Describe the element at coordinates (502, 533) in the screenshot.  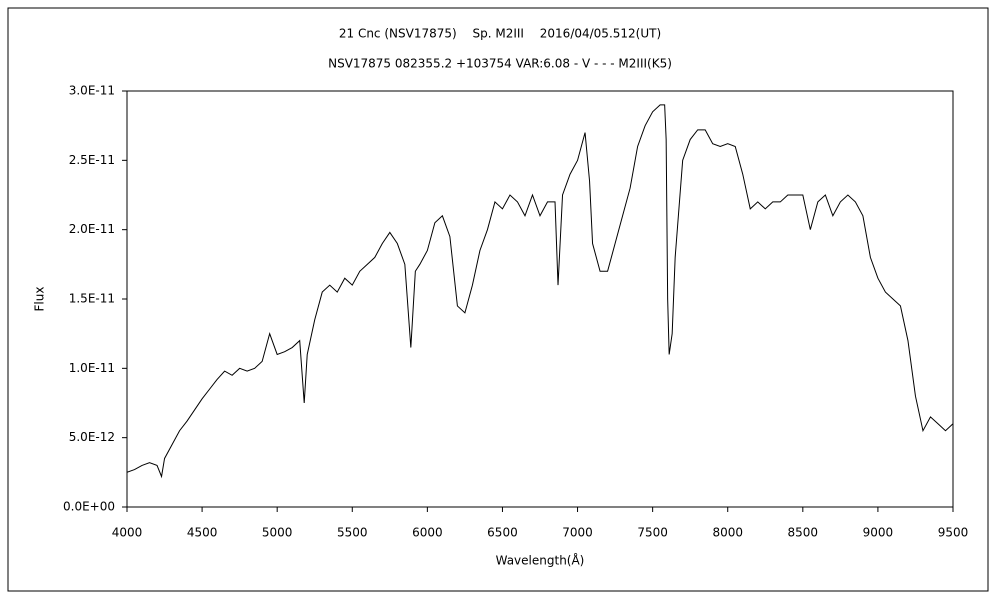
I see `x-tick-label: 6500` at that location.